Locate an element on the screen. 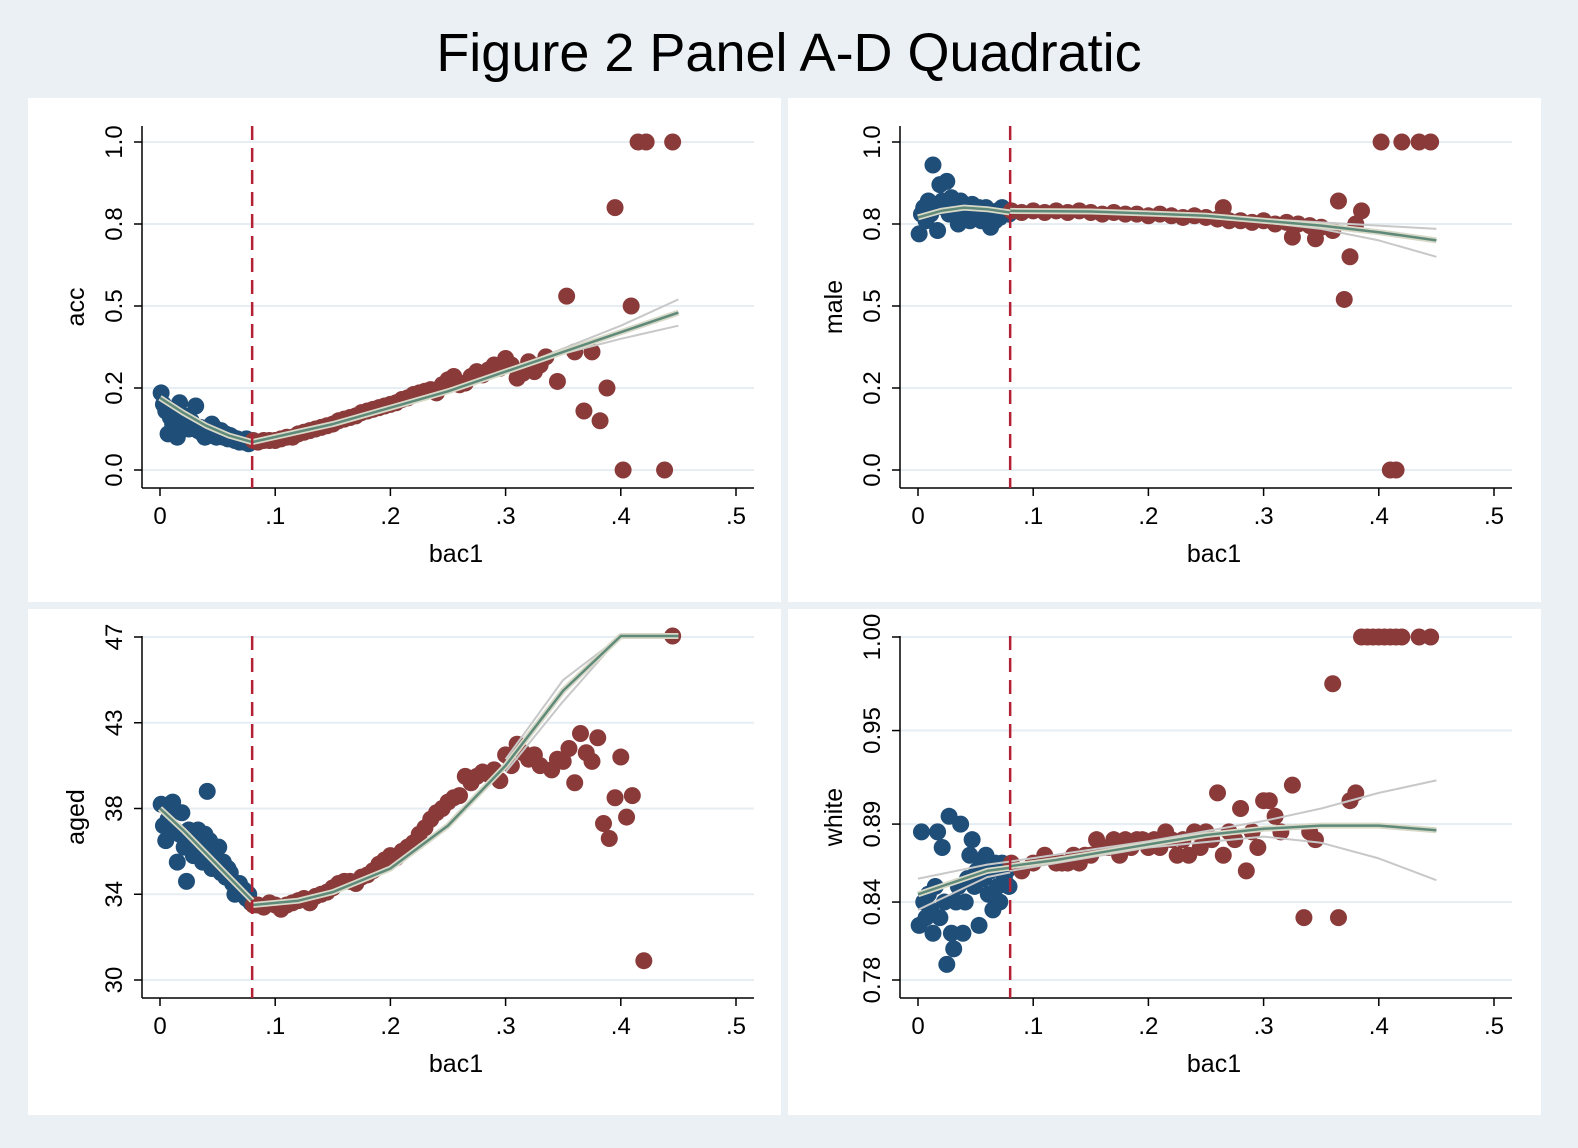 The image size is (1578, 1148). panel-a-y-tick-label: 0.8 is located at coordinates (114, 223).